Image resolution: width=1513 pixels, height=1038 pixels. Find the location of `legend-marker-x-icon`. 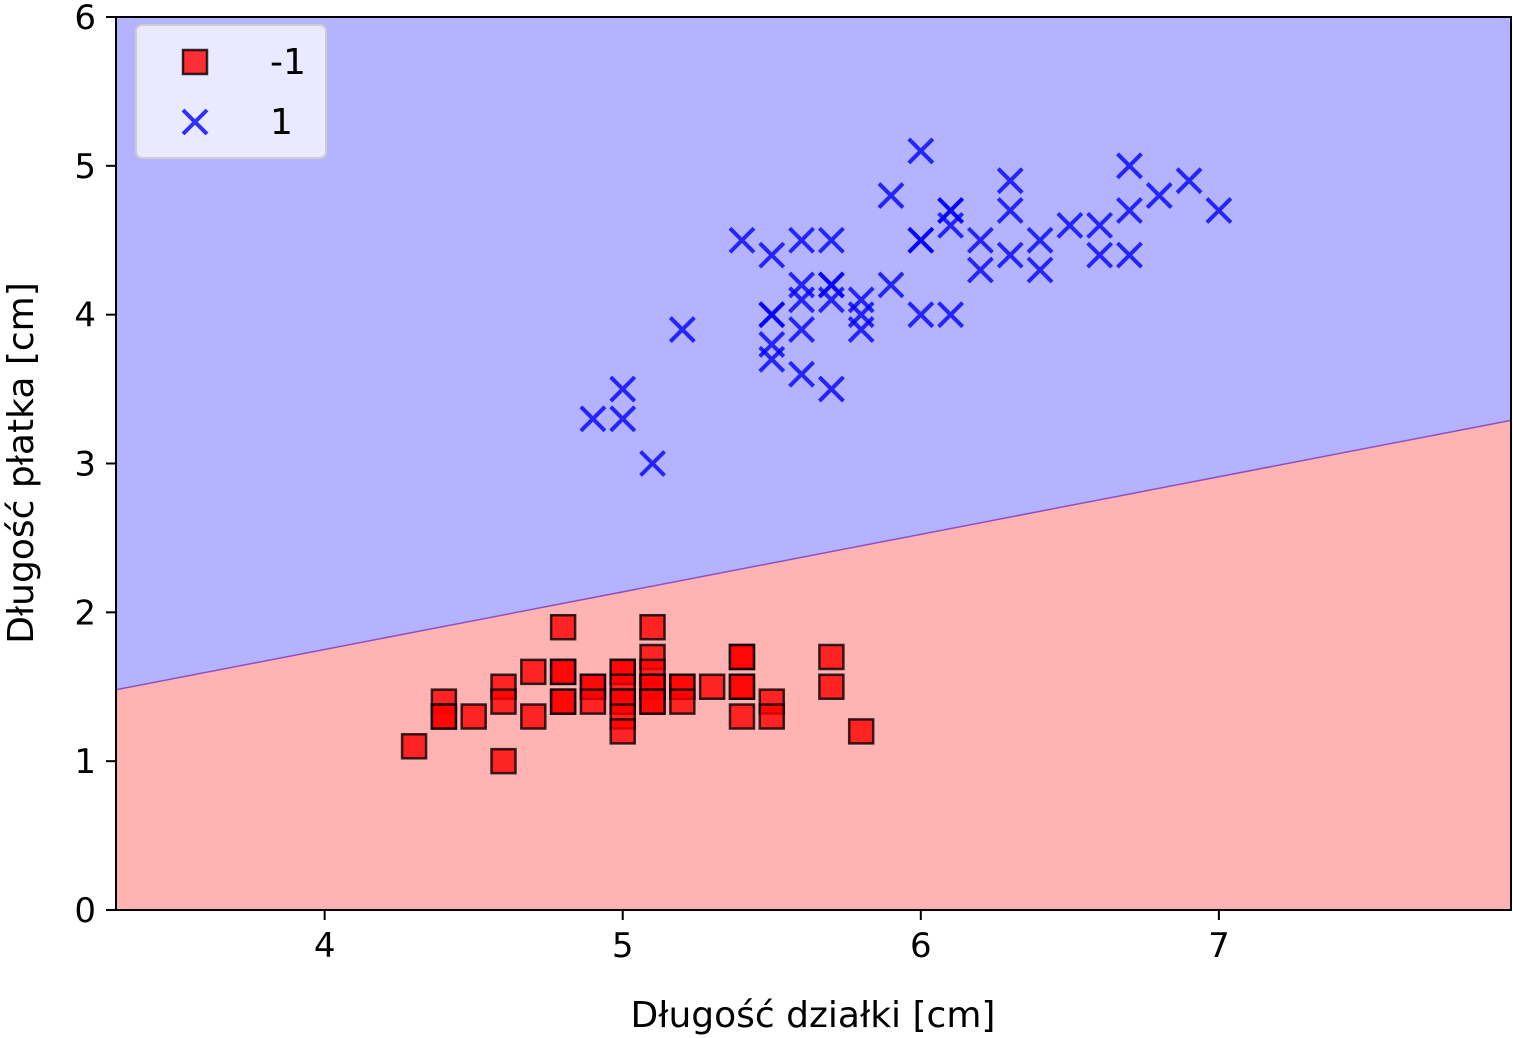

legend-marker-x-icon is located at coordinates (195, 122).